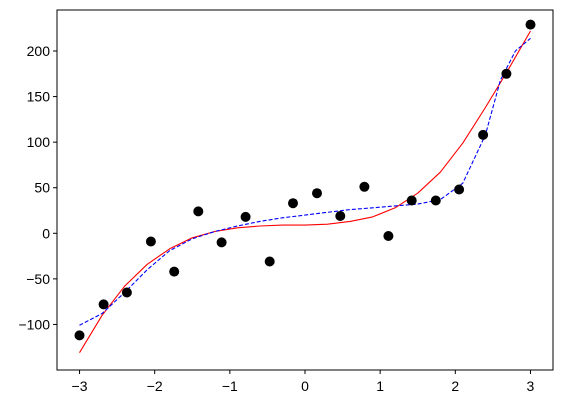 This screenshot has height=414, width=561. What do you see at coordinates (380, 386) in the screenshot?
I see `x-tick-label: 1` at bounding box center [380, 386].